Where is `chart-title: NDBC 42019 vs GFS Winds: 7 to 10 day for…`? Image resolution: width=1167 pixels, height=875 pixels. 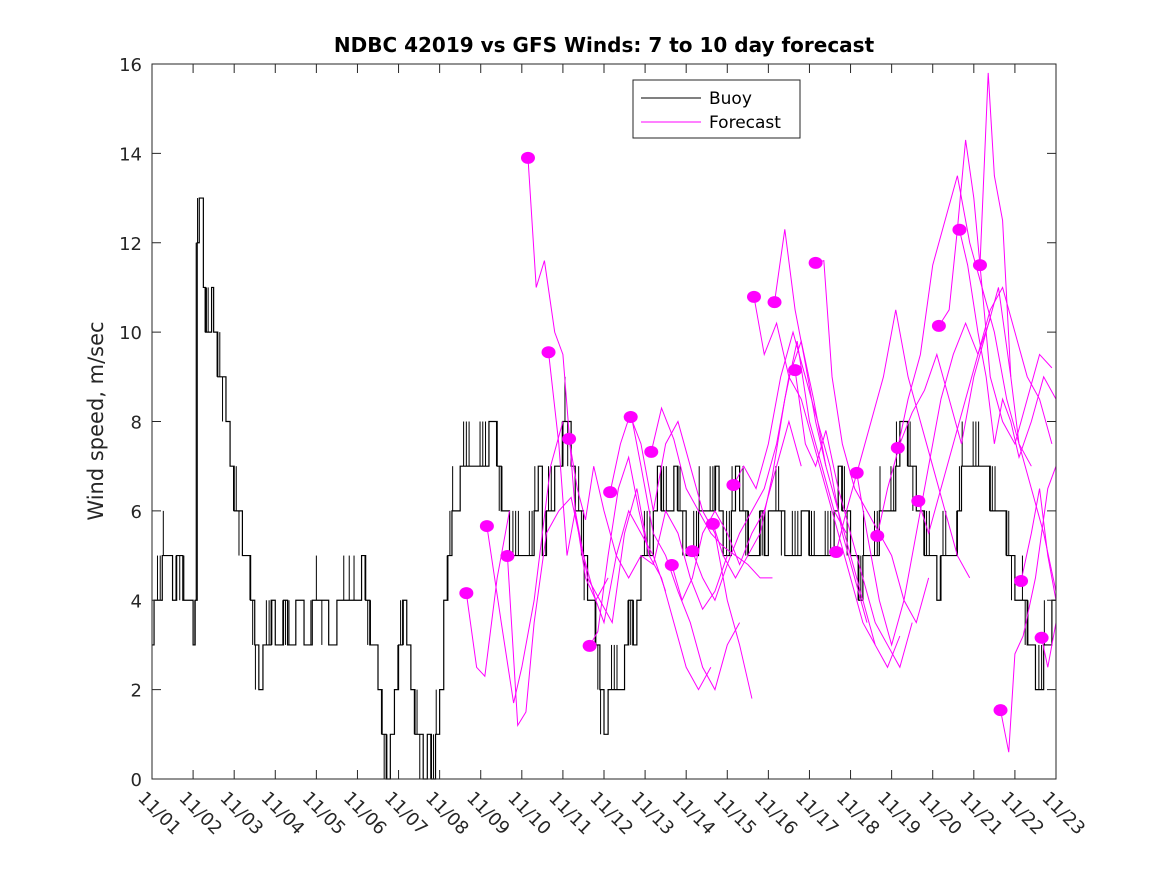
chart-title: NDBC 42019 vs GFS Winds: 7 to 10 day for… is located at coordinates (604, 45).